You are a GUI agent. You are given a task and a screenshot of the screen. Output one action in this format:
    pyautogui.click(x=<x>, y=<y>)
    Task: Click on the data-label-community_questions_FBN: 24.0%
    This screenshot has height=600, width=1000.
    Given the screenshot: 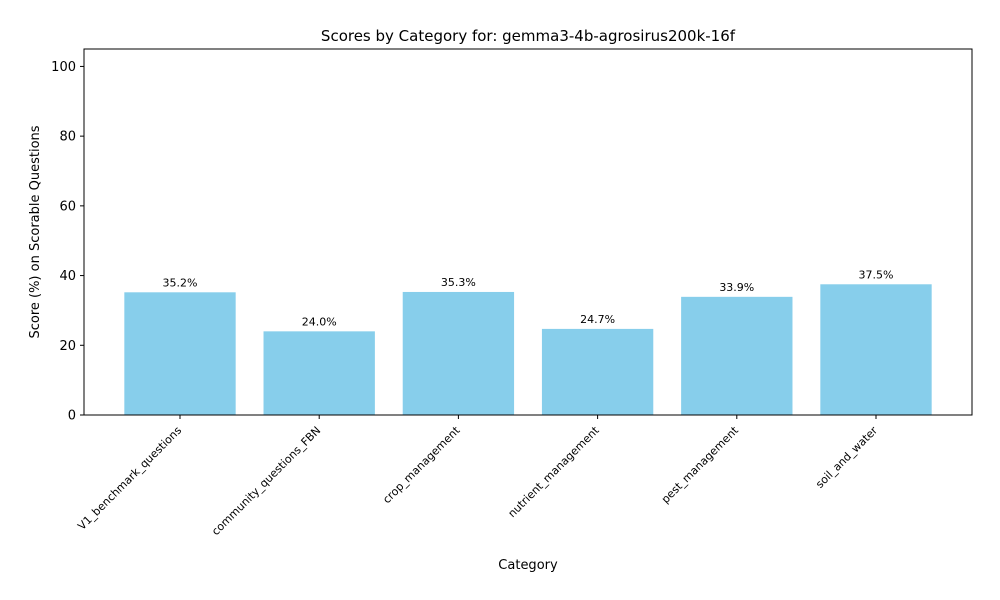 What is the action you would take?
    pyautogui.click(x=319, y=321)
    